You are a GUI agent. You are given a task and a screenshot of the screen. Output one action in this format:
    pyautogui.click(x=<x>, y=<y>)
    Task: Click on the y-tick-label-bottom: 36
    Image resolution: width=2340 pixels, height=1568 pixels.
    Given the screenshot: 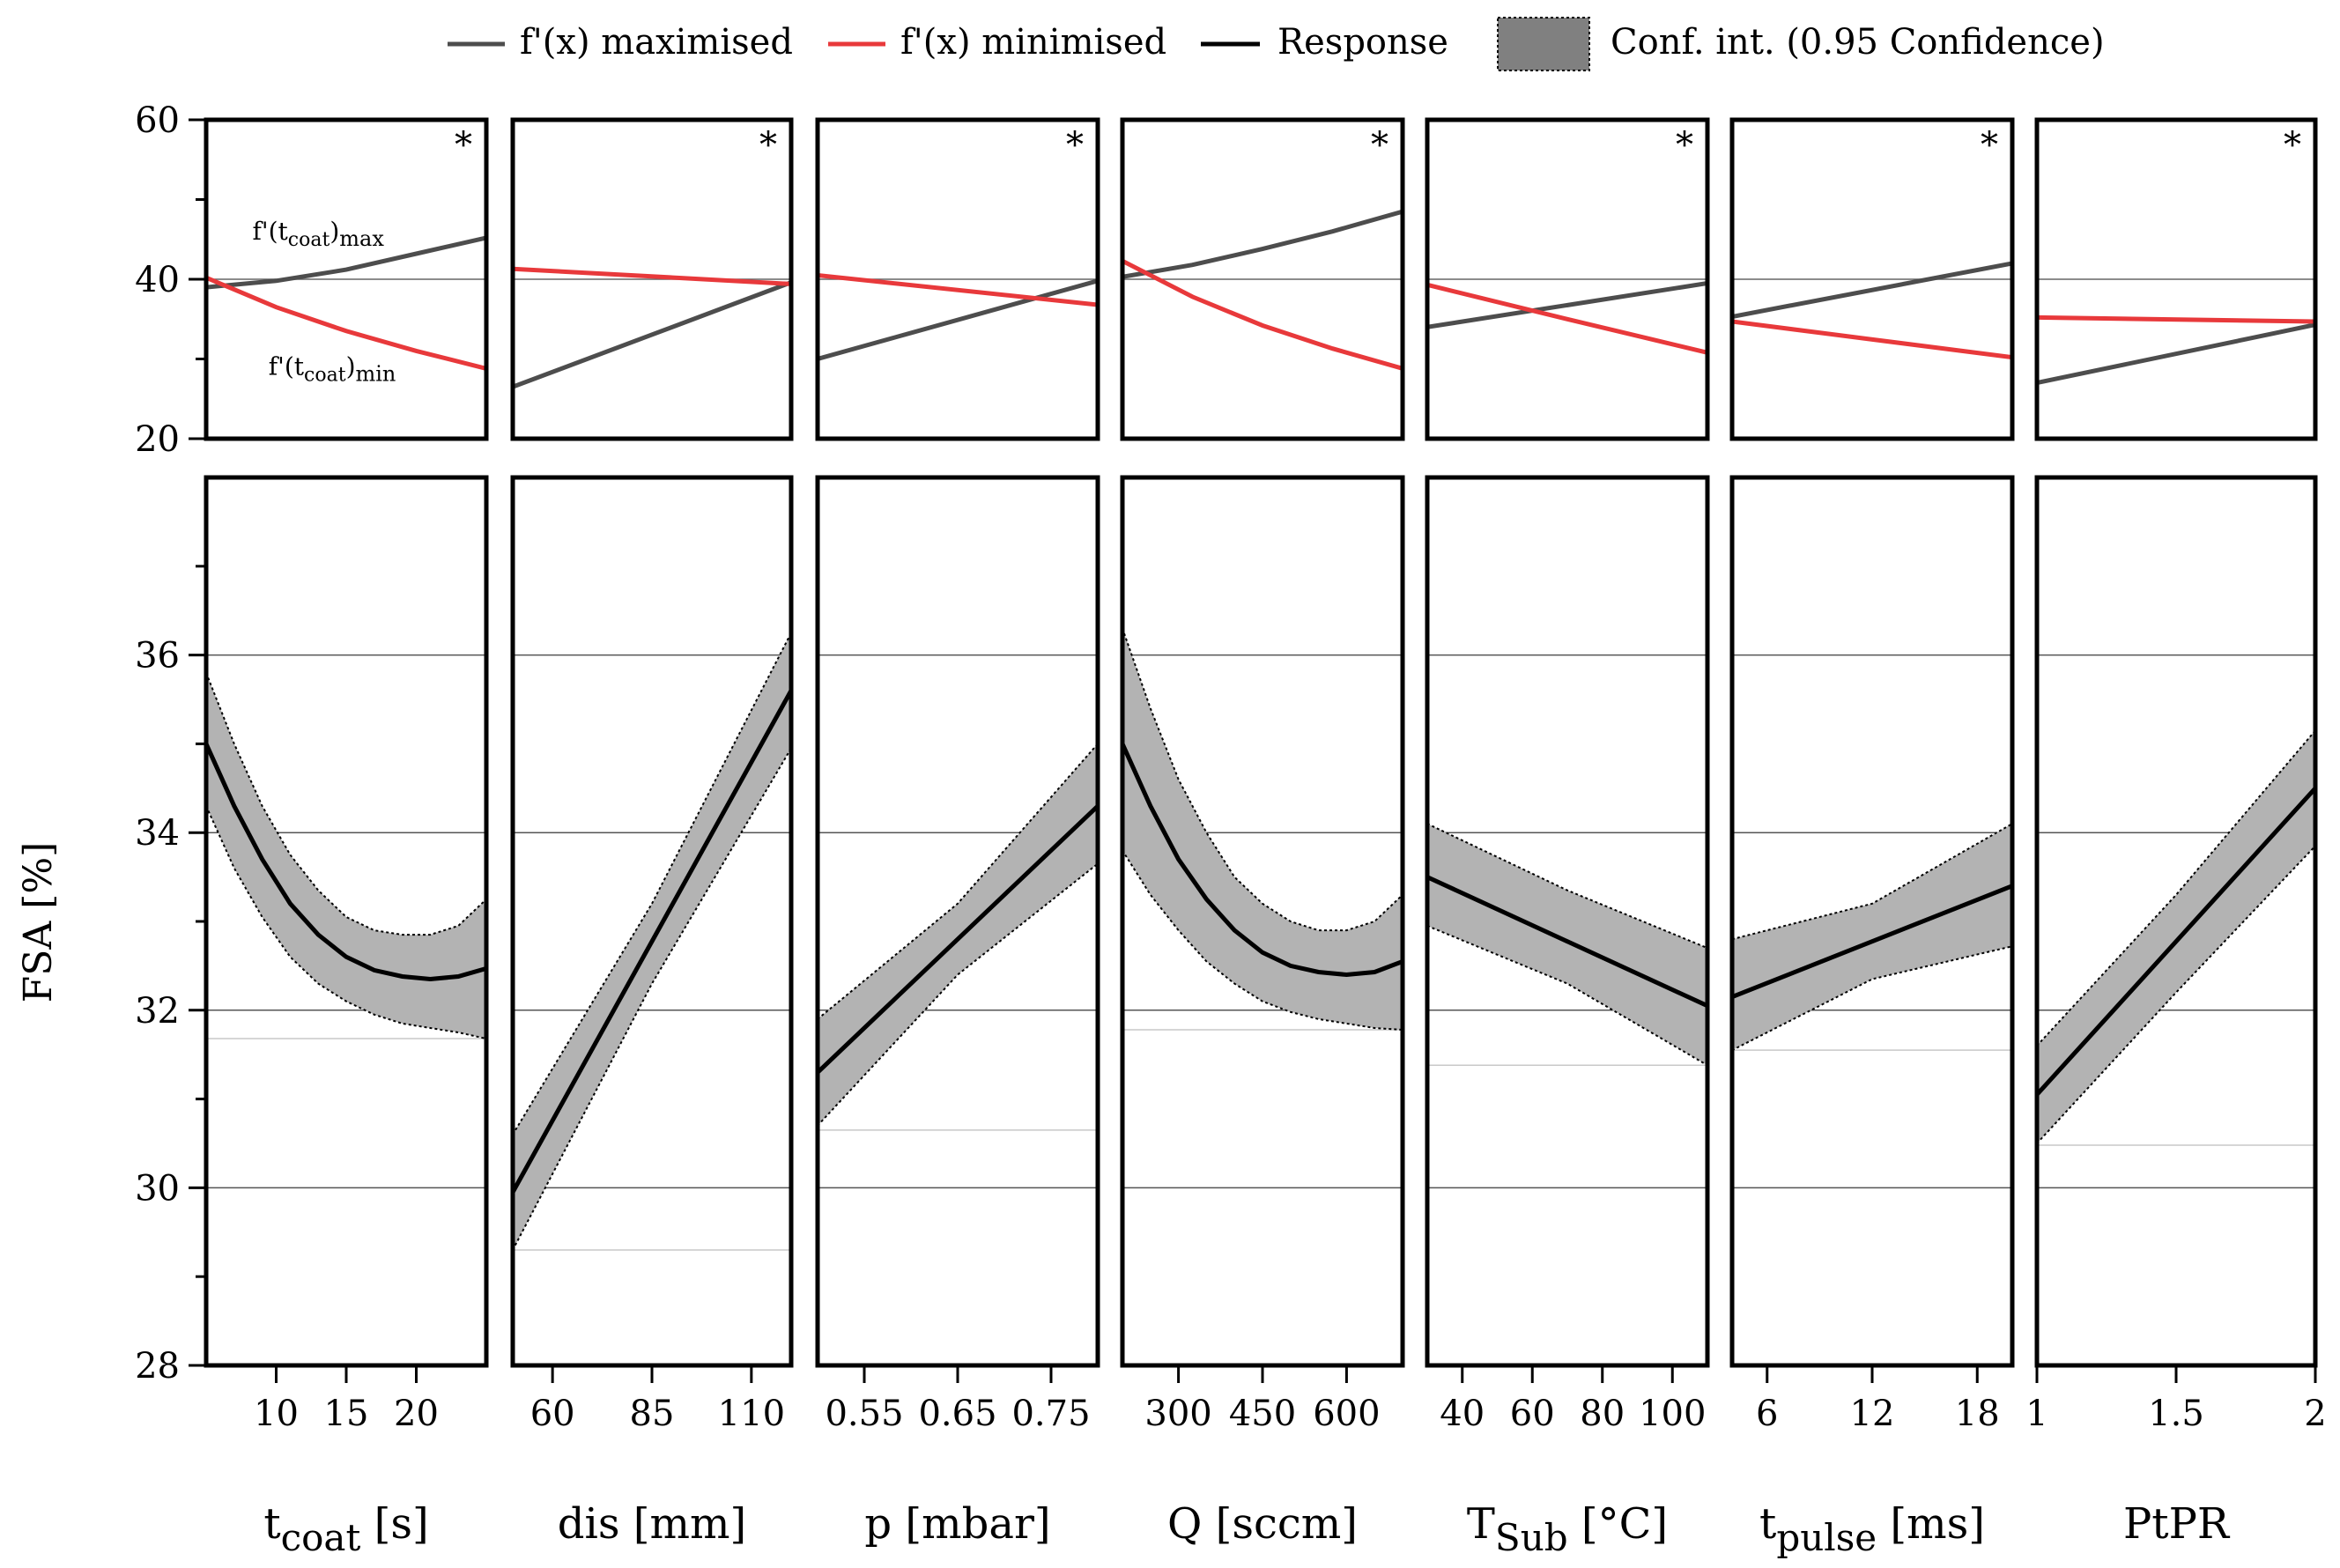 What is the action you would take?
    pyautogui.click(x=157, y=656)
    